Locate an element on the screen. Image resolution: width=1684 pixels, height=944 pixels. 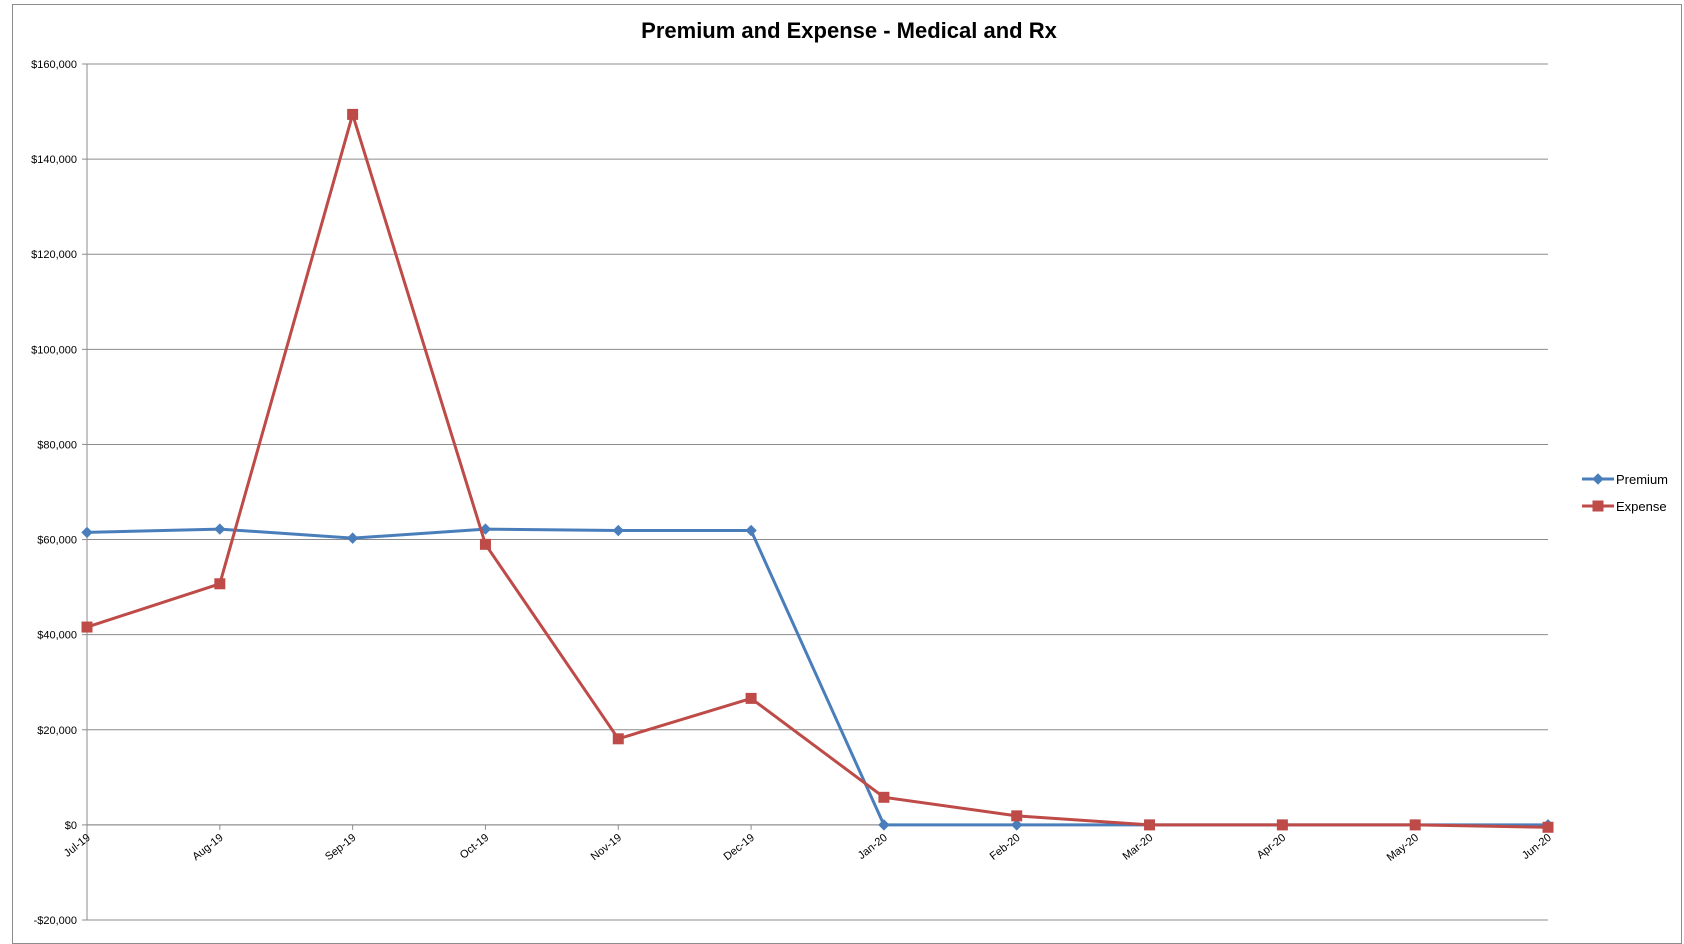
x-tick-label: Dec-19 is located at coordinates (739, 847).